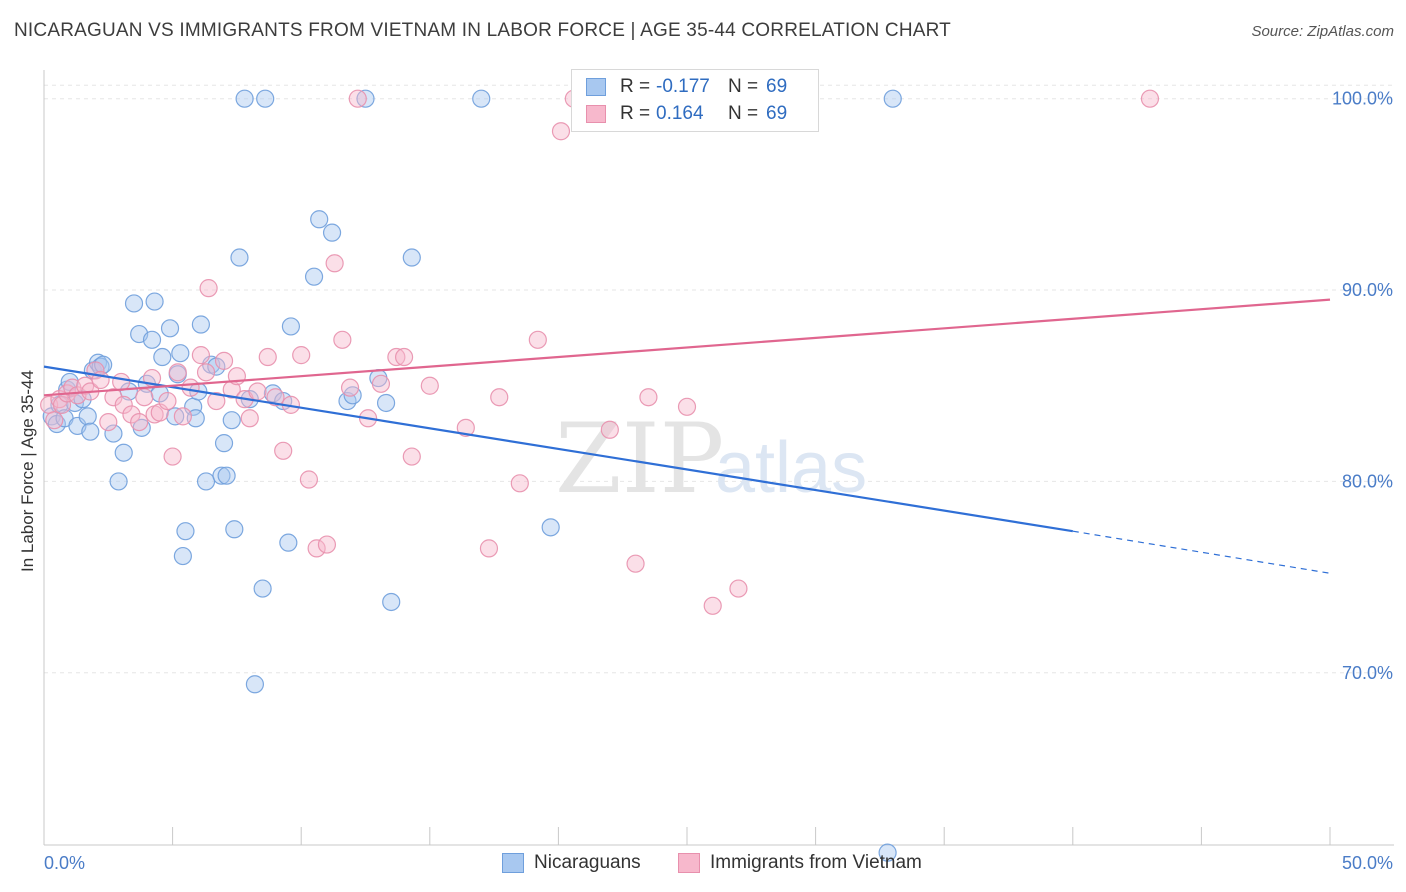 The height and width of the screenshot is (892, 1406). I want to click on y-tick-label: 90.0%, so click(1367, 290).